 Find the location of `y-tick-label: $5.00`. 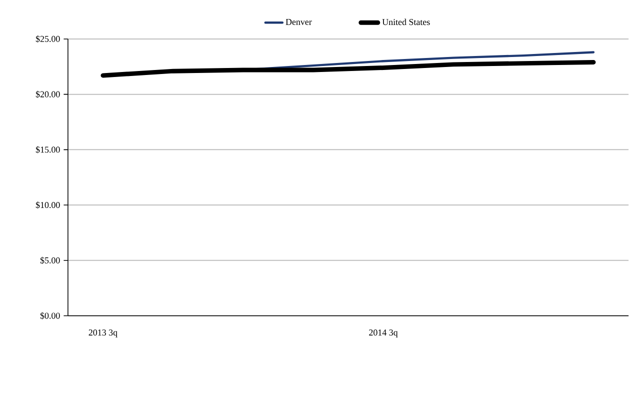

y-tick-label: $5.00 is located at coordinates (50, 260).